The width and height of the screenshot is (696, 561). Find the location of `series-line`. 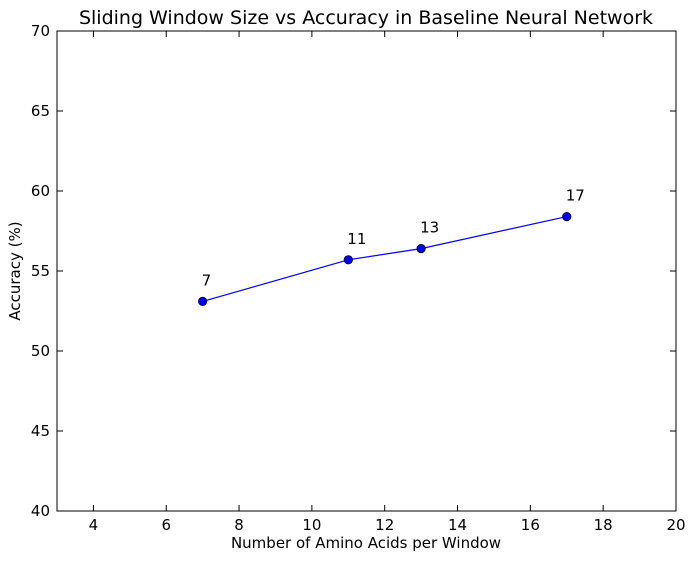

series-line is located at coordinates (384, 259).